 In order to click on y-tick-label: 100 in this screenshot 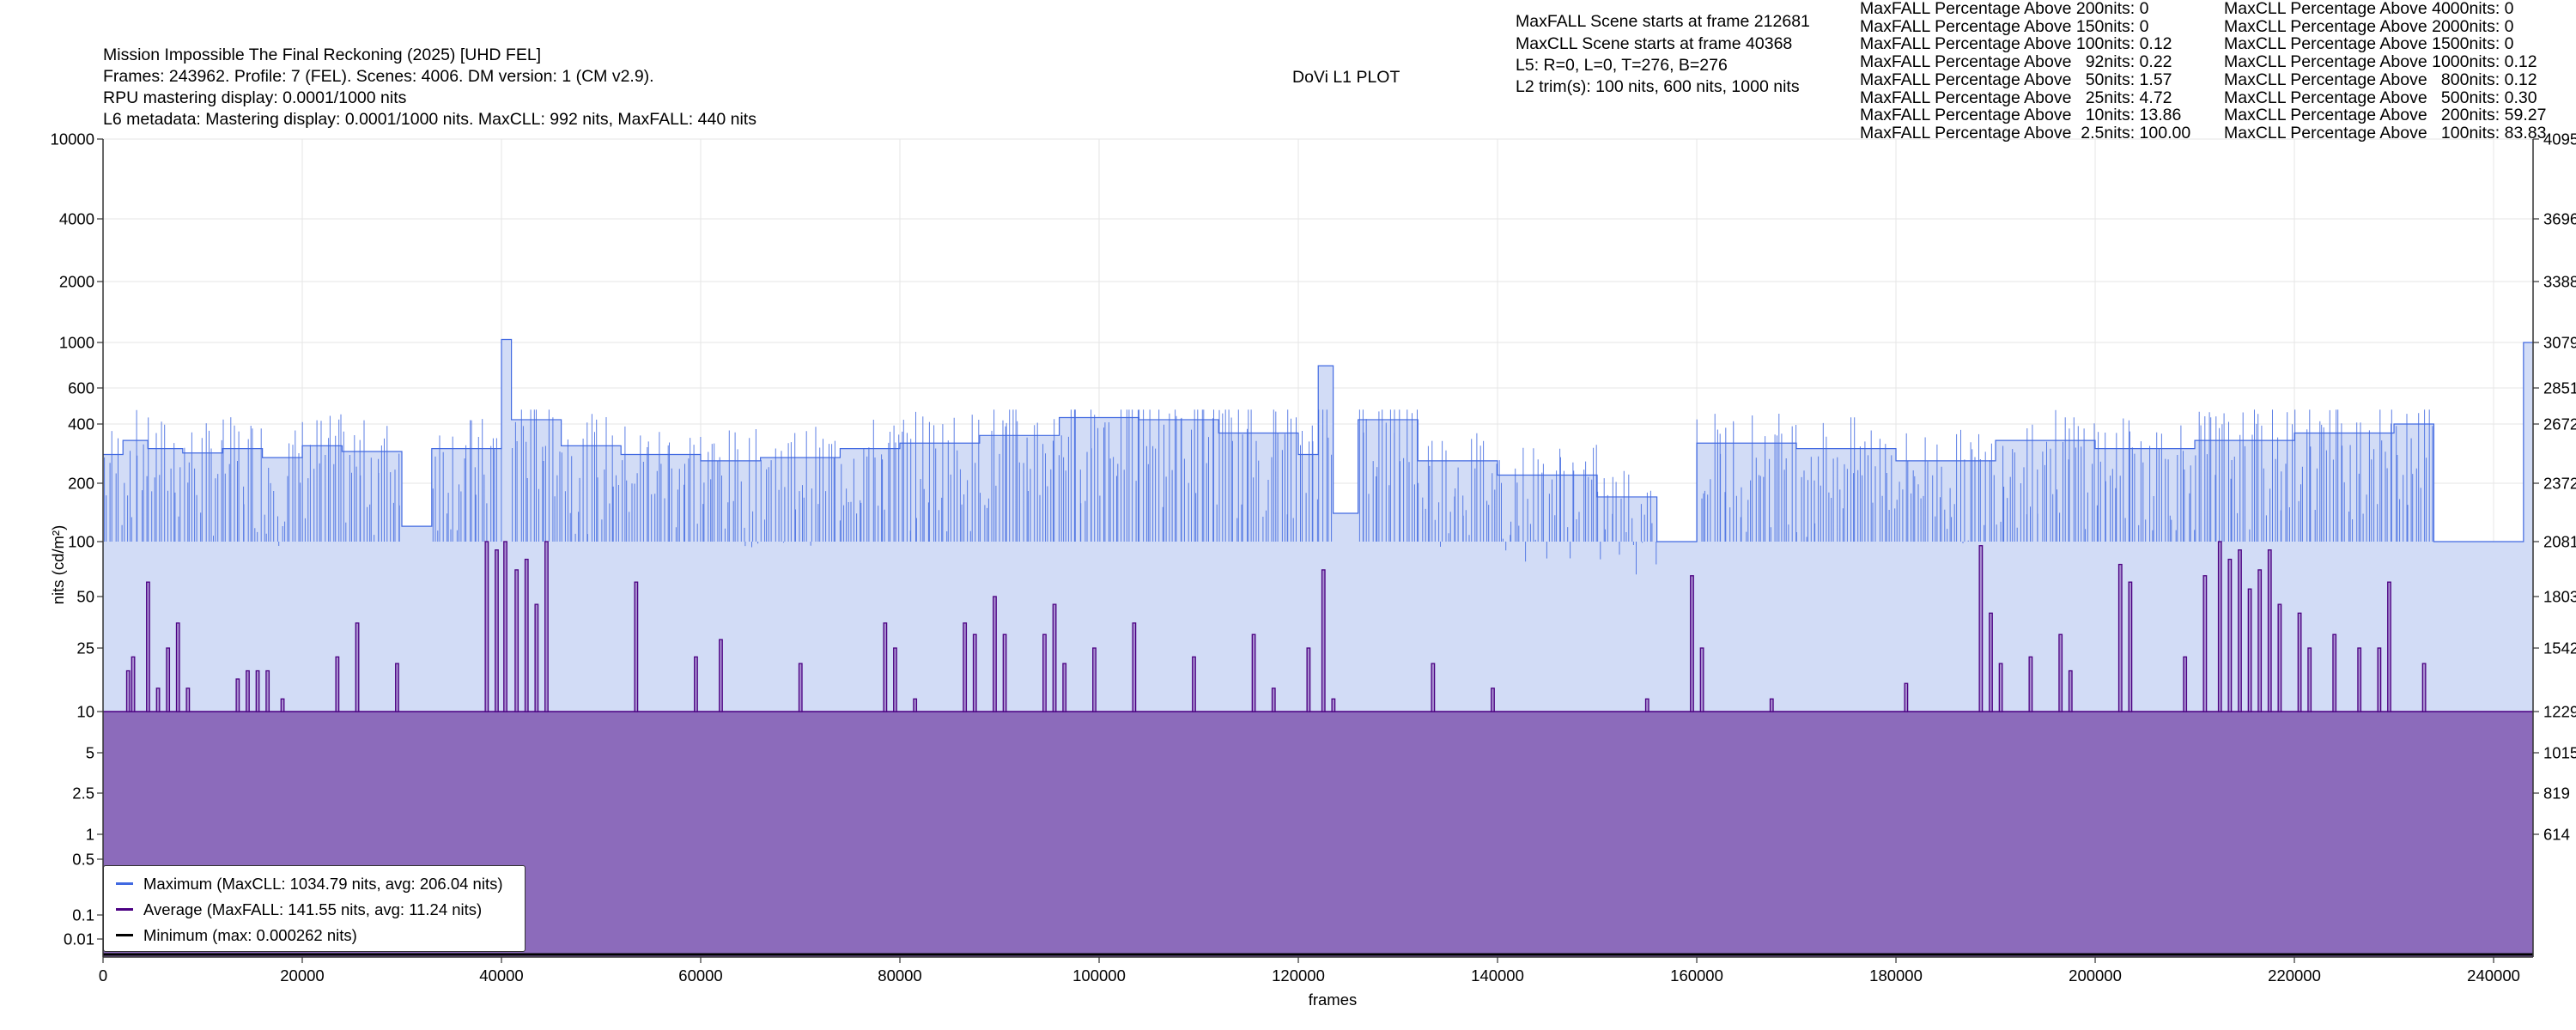, I will do `click(81, 542)`.